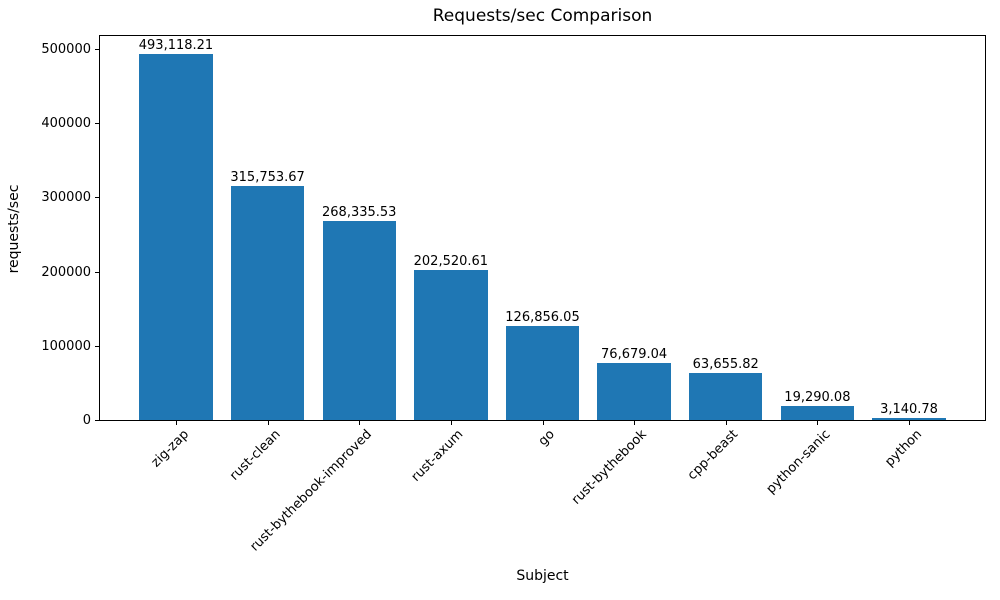 This screenshot has width=1000, height=600. I want to click on x-axis-label: Subject, so click(542, 576).